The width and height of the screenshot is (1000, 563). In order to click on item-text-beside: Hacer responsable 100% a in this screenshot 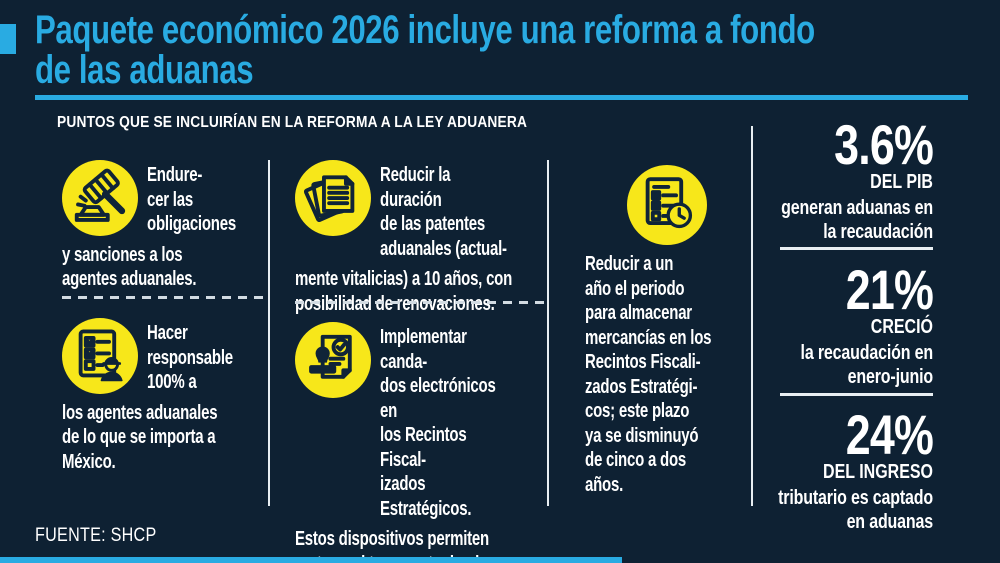, I will do `click(190, 357)`.